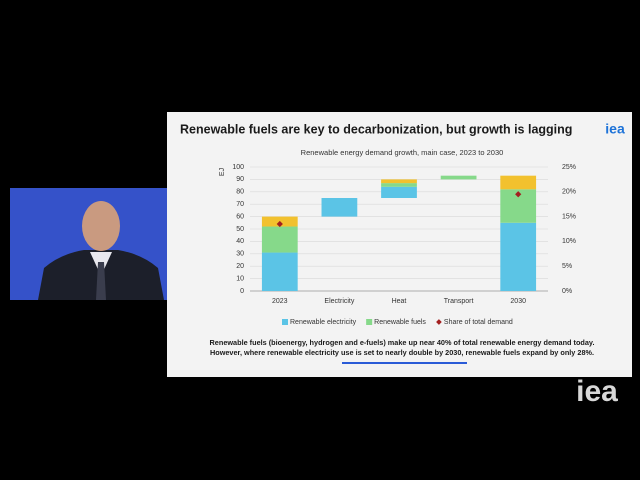  Describe the element at coordinates (280, 301) in the screenshot. I see `x-tick-label: 2023` at that location.